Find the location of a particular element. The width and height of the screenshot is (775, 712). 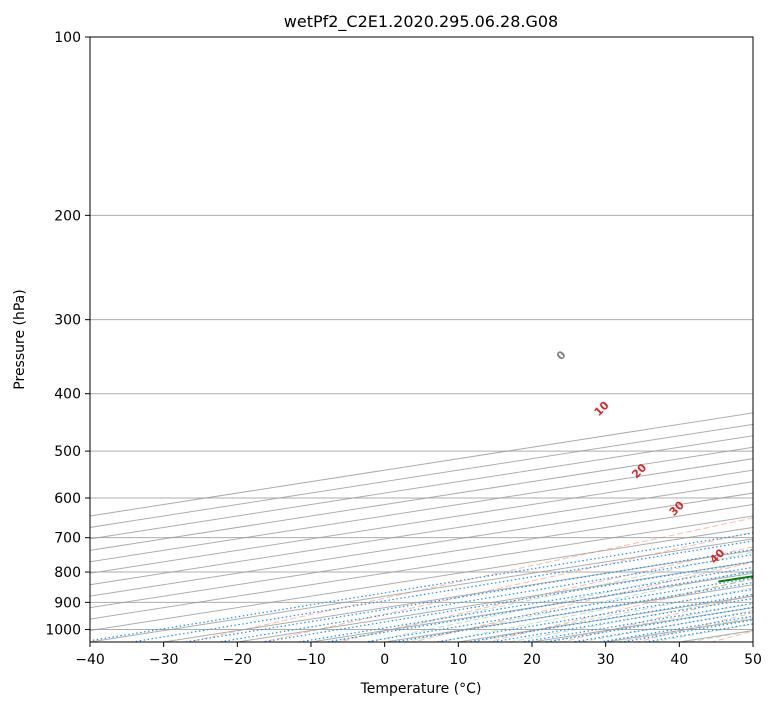

y-tick-label: 300 is located at coordinates (67, 321).